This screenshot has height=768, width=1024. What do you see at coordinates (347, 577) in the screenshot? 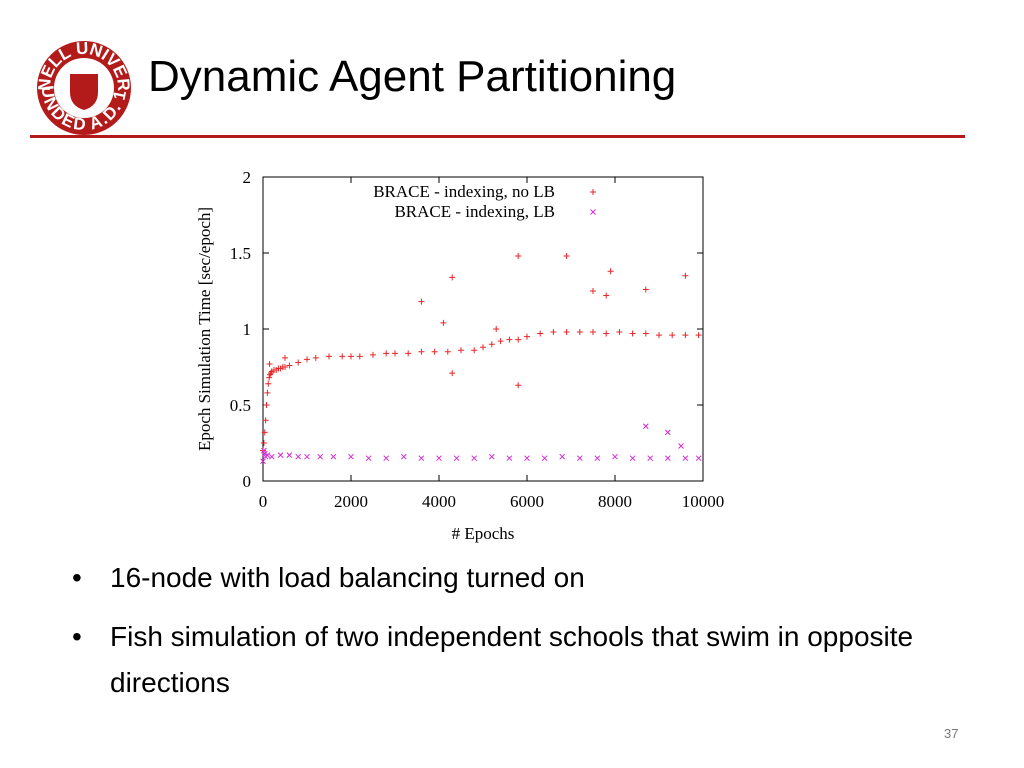
I see `bullet-text: 16-node with load balancing turned on` at bounding box center [347, 577].